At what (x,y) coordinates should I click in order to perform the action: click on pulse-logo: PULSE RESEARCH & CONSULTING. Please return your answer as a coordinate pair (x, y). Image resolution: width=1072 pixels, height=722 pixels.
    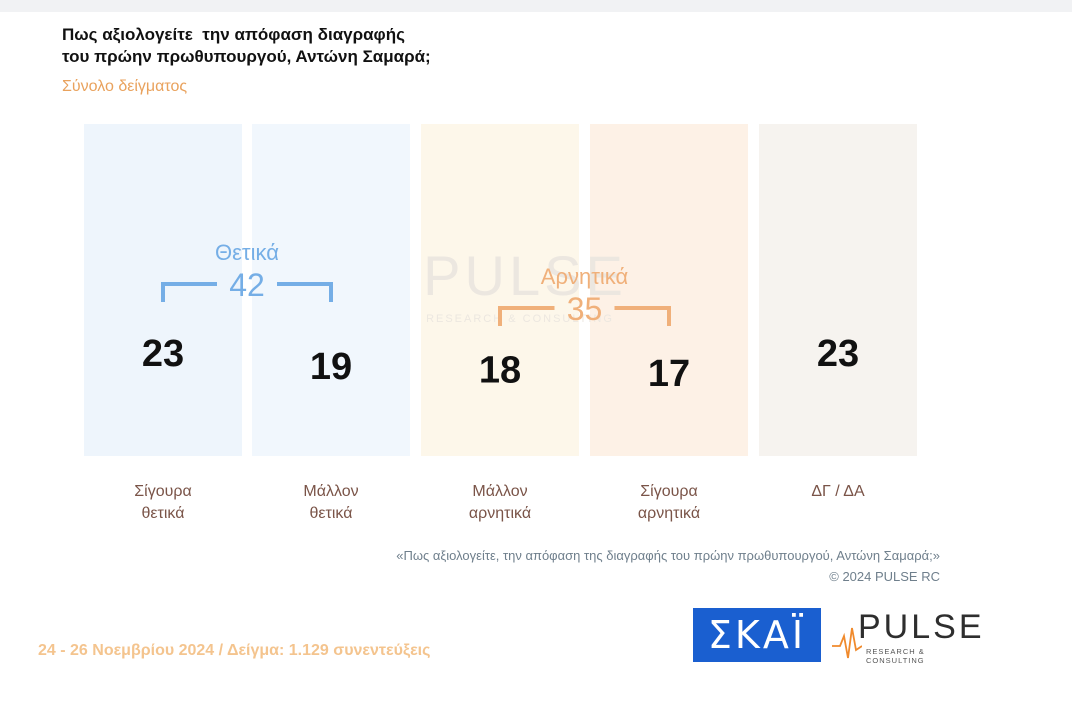
    Looking at the image, I should click on (907, 636).